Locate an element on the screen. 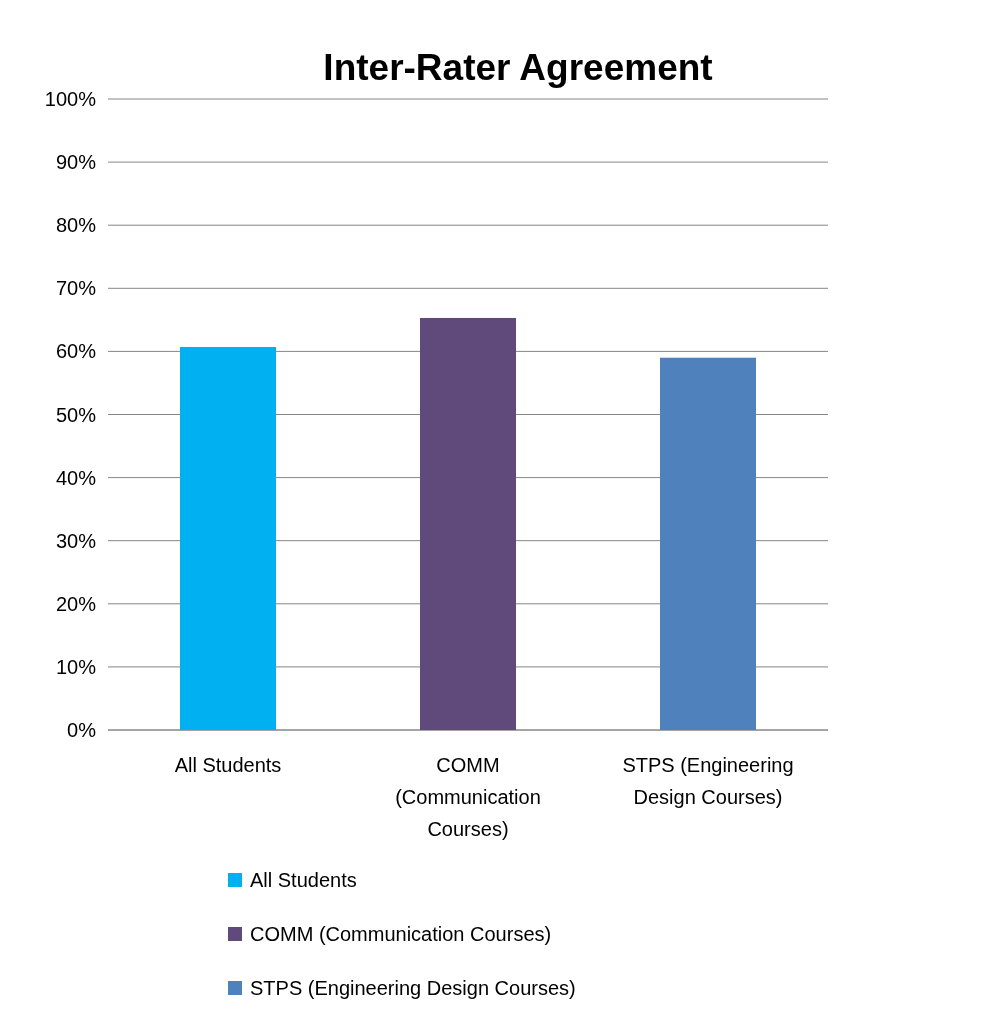 The height and width of the screenshot is (1026, 990). y-tick-label: 0% is located at coordinates (82, 730).